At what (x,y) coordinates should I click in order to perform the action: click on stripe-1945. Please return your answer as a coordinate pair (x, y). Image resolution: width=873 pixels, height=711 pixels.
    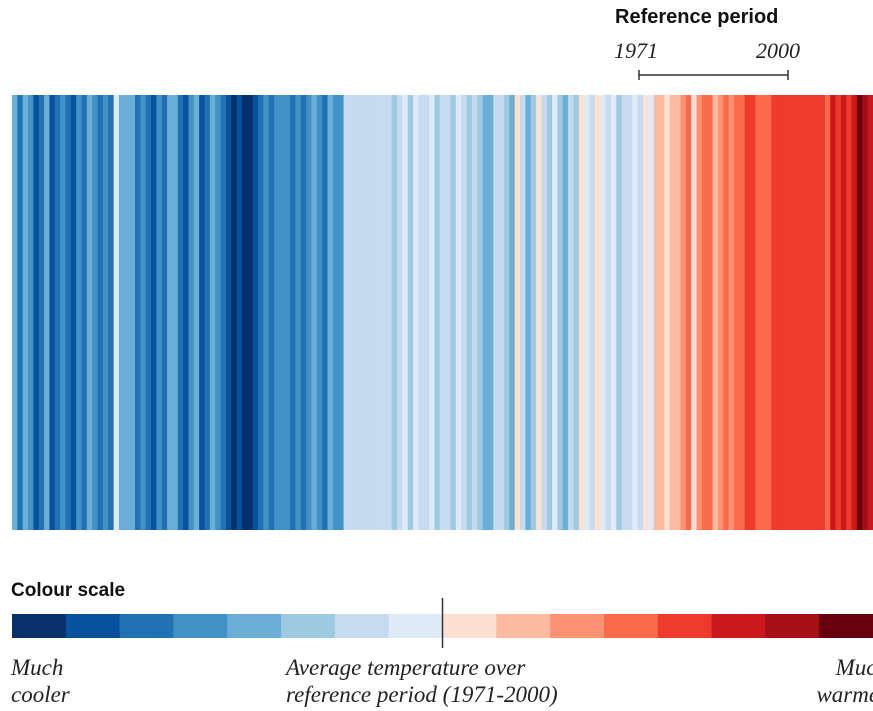
    Looking at the image, I should click on (523, 312).